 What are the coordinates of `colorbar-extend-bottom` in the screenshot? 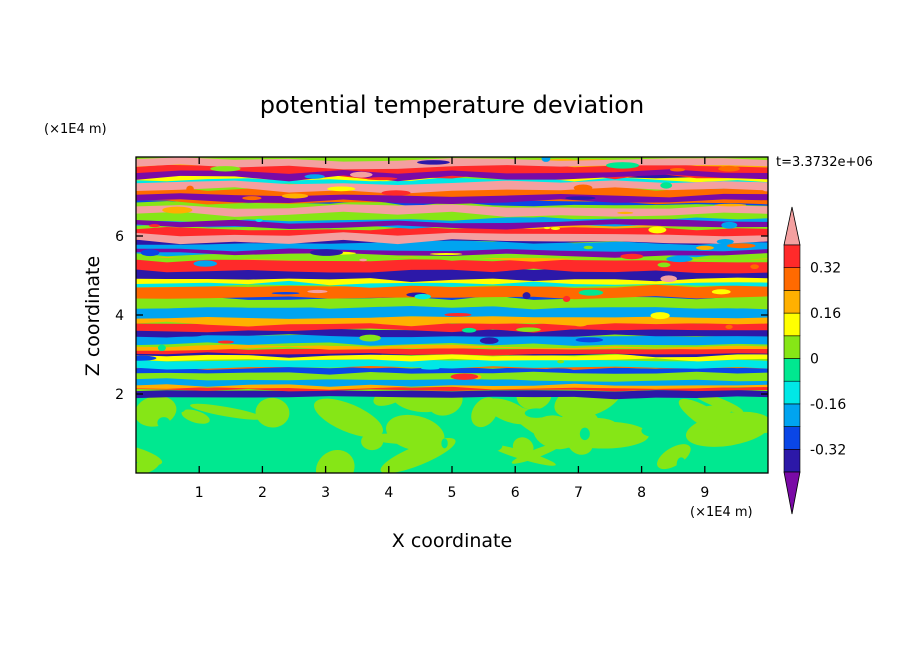 It's located at (792, 493).